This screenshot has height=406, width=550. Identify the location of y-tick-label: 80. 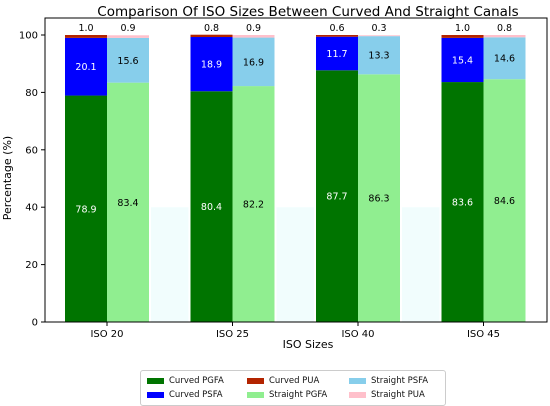
(31, 93).